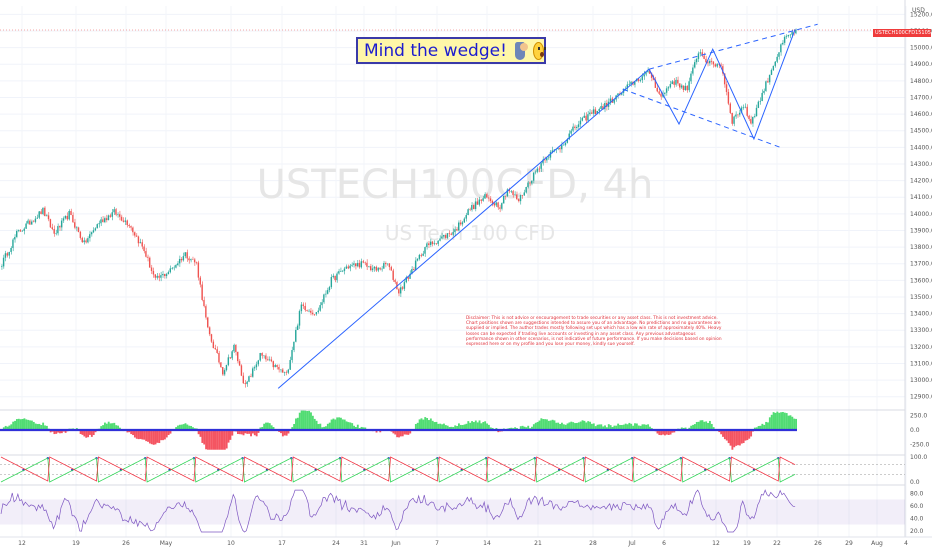  Describe the element at coordinates (398, 469) in the screenshot. I see `oscillator-down-line` at that location.